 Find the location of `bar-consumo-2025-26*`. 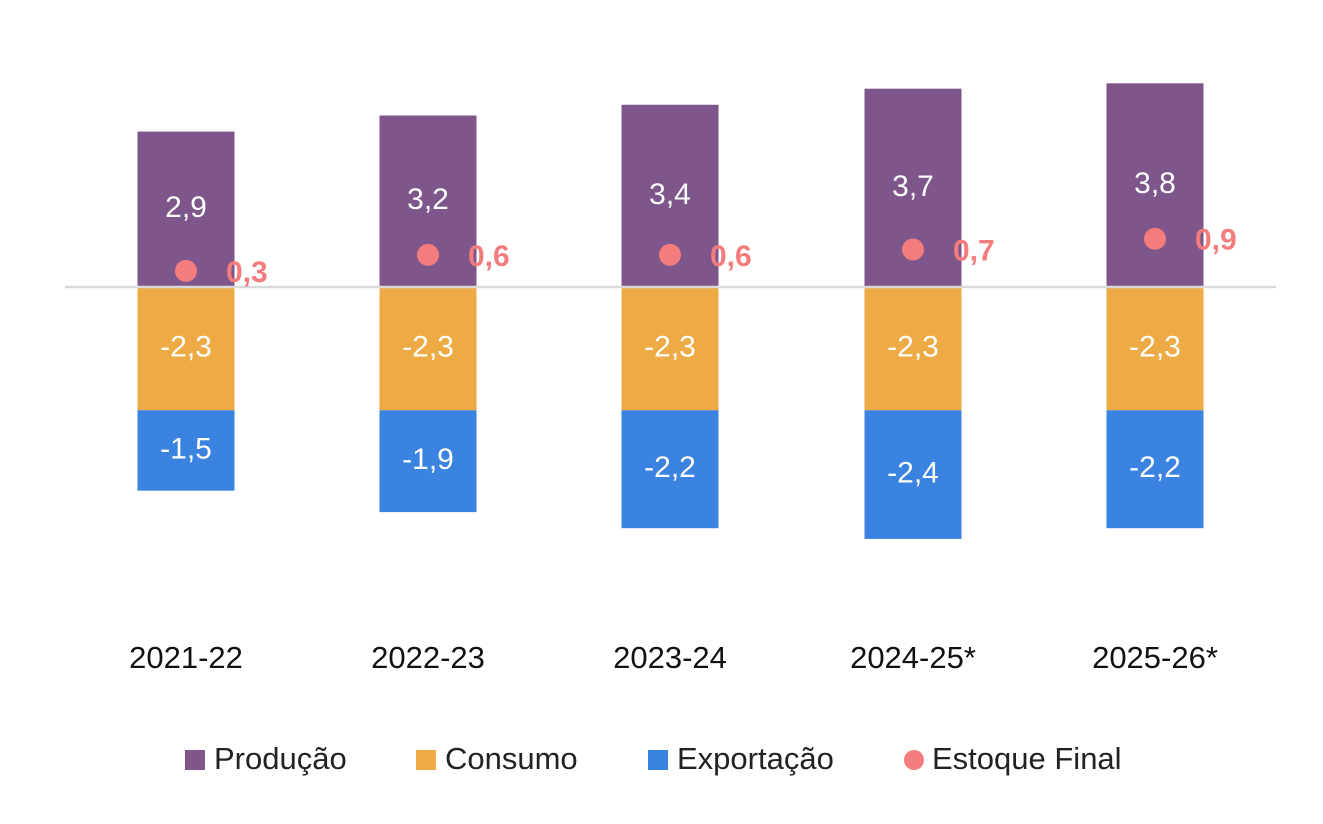

bar-consumo-2025-26* is located at coordinates (1155, 349).